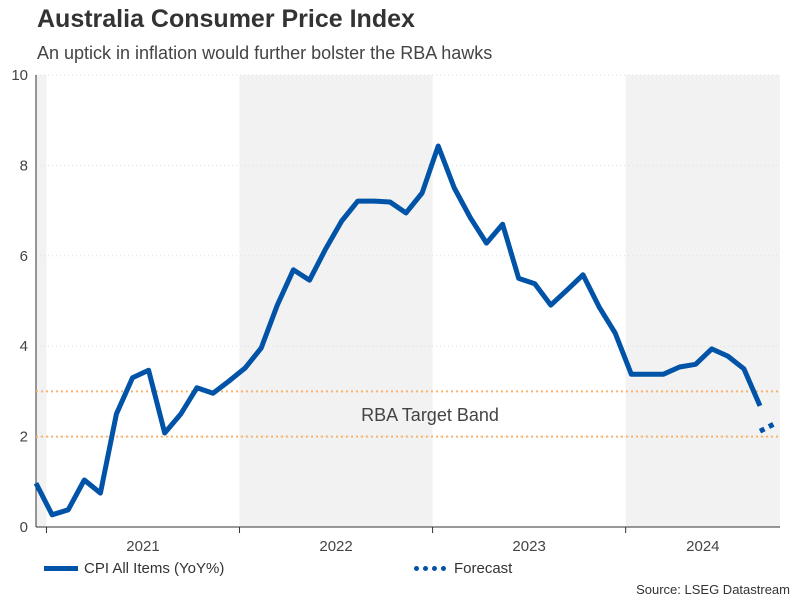  What do you see at coordinates (702, 546) in the screenshot?
I see `x-tick-label: 2024` at bounding box center [702, 546].